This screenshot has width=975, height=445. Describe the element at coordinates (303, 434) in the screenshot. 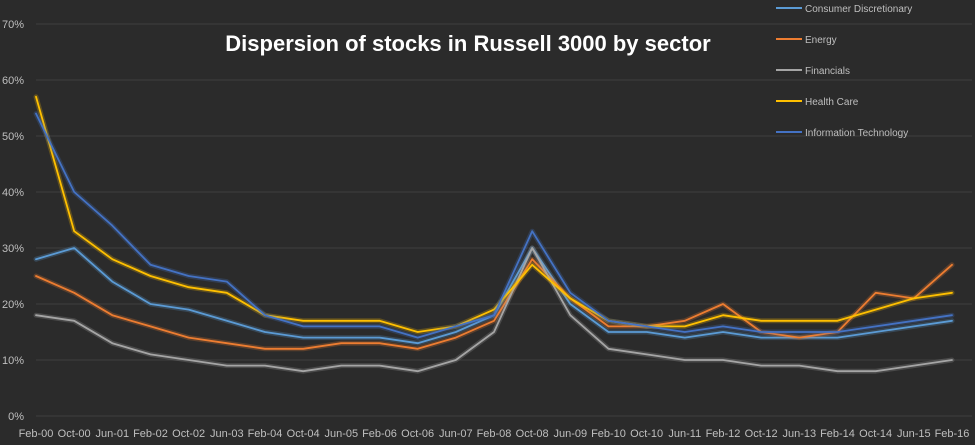

I see `x-tick-label: Oct-04` at that location.